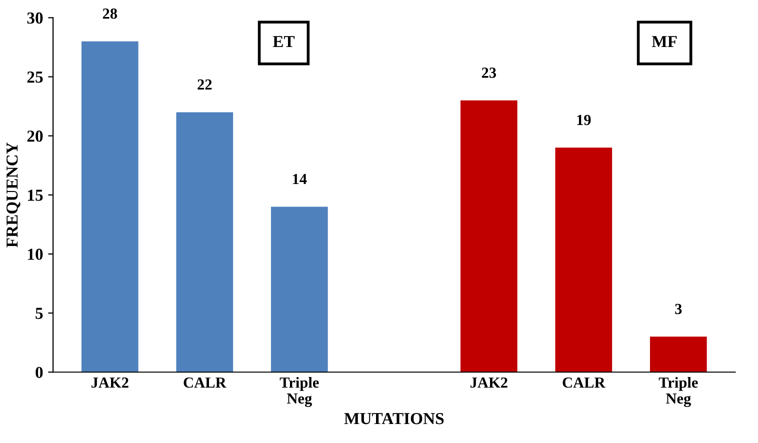 This screenshot has width=758, height=443. I want to click on data-label: 23, so click(489, 73).